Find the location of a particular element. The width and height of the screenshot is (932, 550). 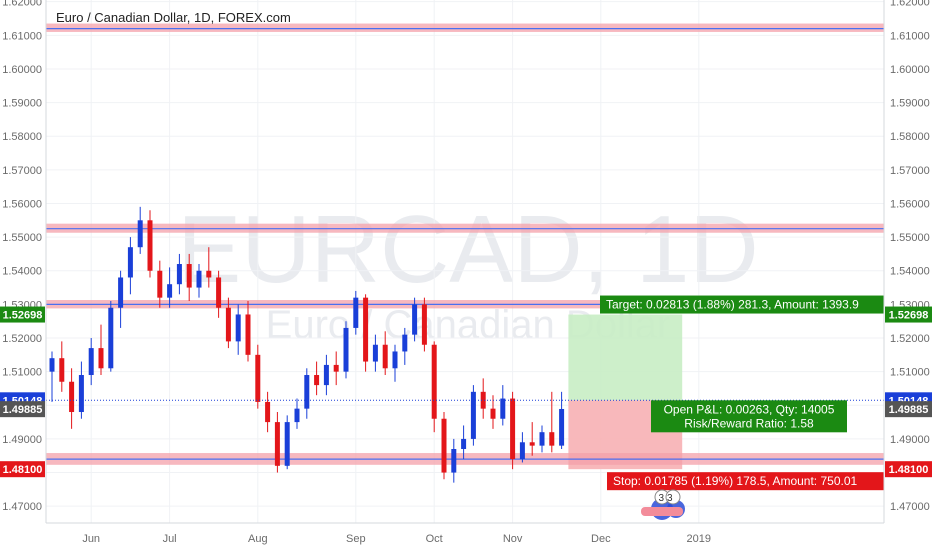

x-tick-label: Jul is located at coordinates (170, 539).